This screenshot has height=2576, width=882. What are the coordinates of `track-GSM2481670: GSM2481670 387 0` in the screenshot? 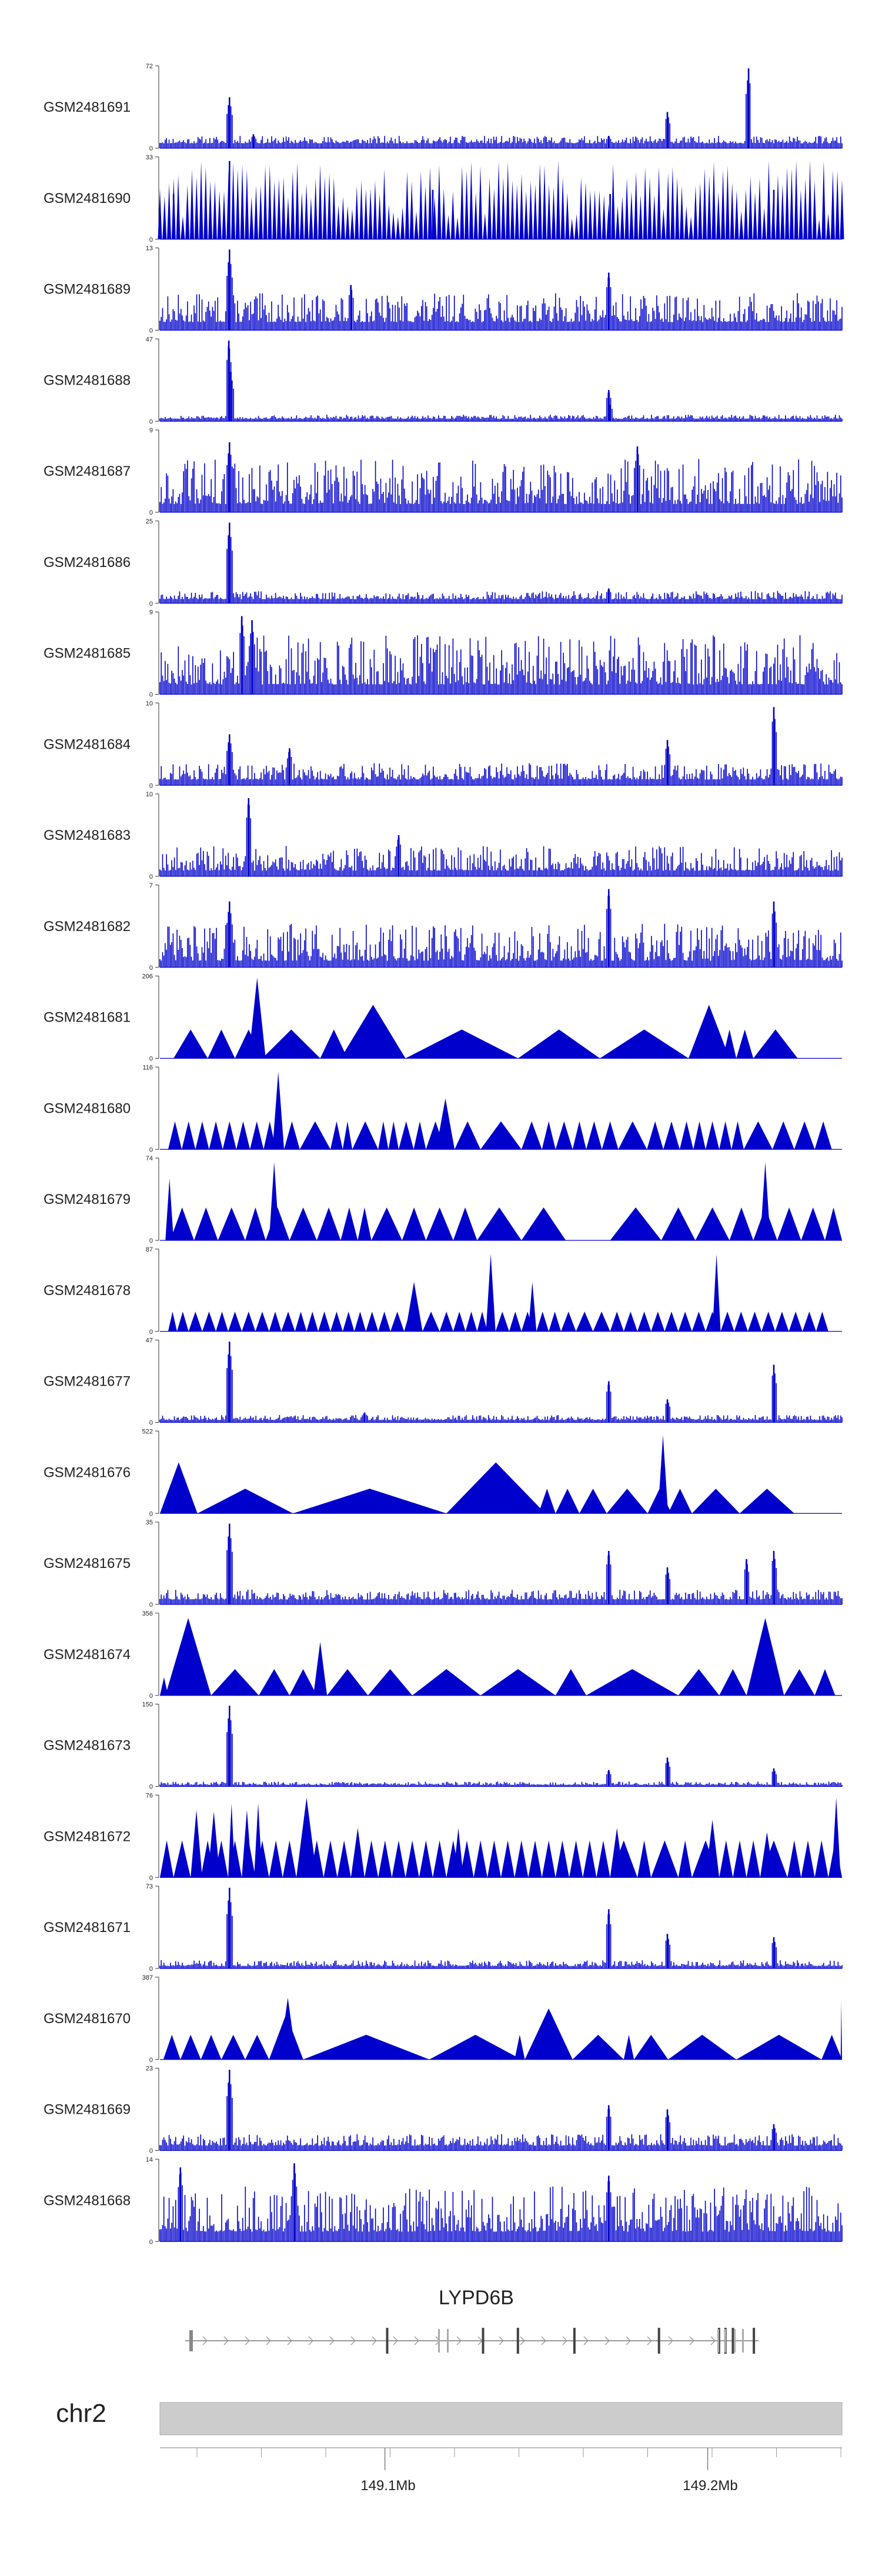 It's located at (443, 2019).